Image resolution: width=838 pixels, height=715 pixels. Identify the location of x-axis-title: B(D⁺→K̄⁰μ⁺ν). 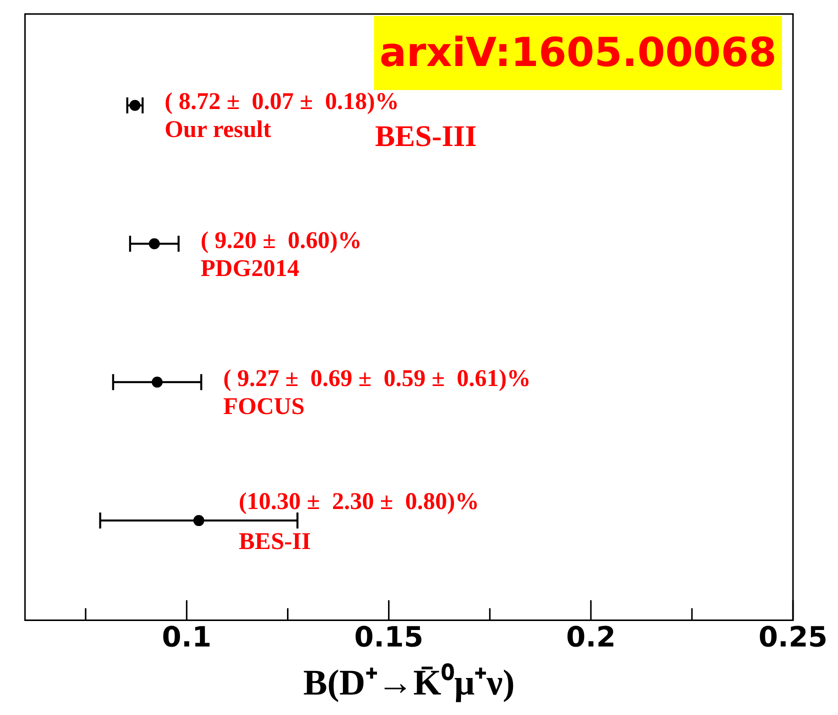
(409, 682).